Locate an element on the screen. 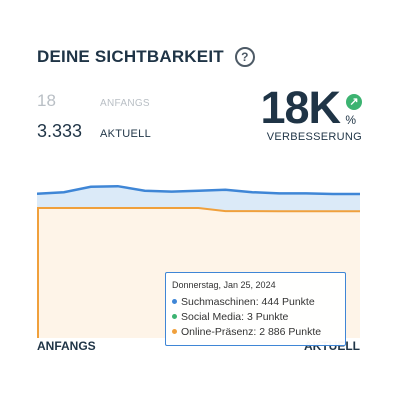 Image resolution: width=400 pixels, height=400 pixels. current-label: AKTUELL is located at coordinates (126, 134).